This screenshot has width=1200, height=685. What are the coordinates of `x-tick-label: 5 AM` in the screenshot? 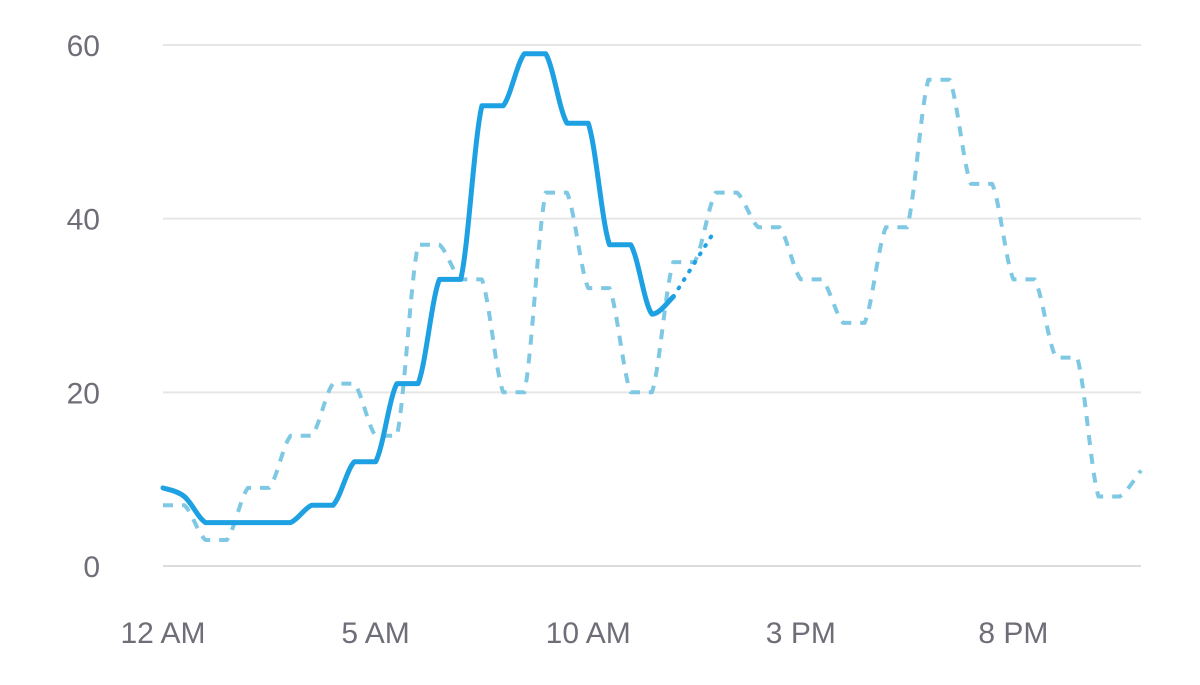 It's located at (375, 633).